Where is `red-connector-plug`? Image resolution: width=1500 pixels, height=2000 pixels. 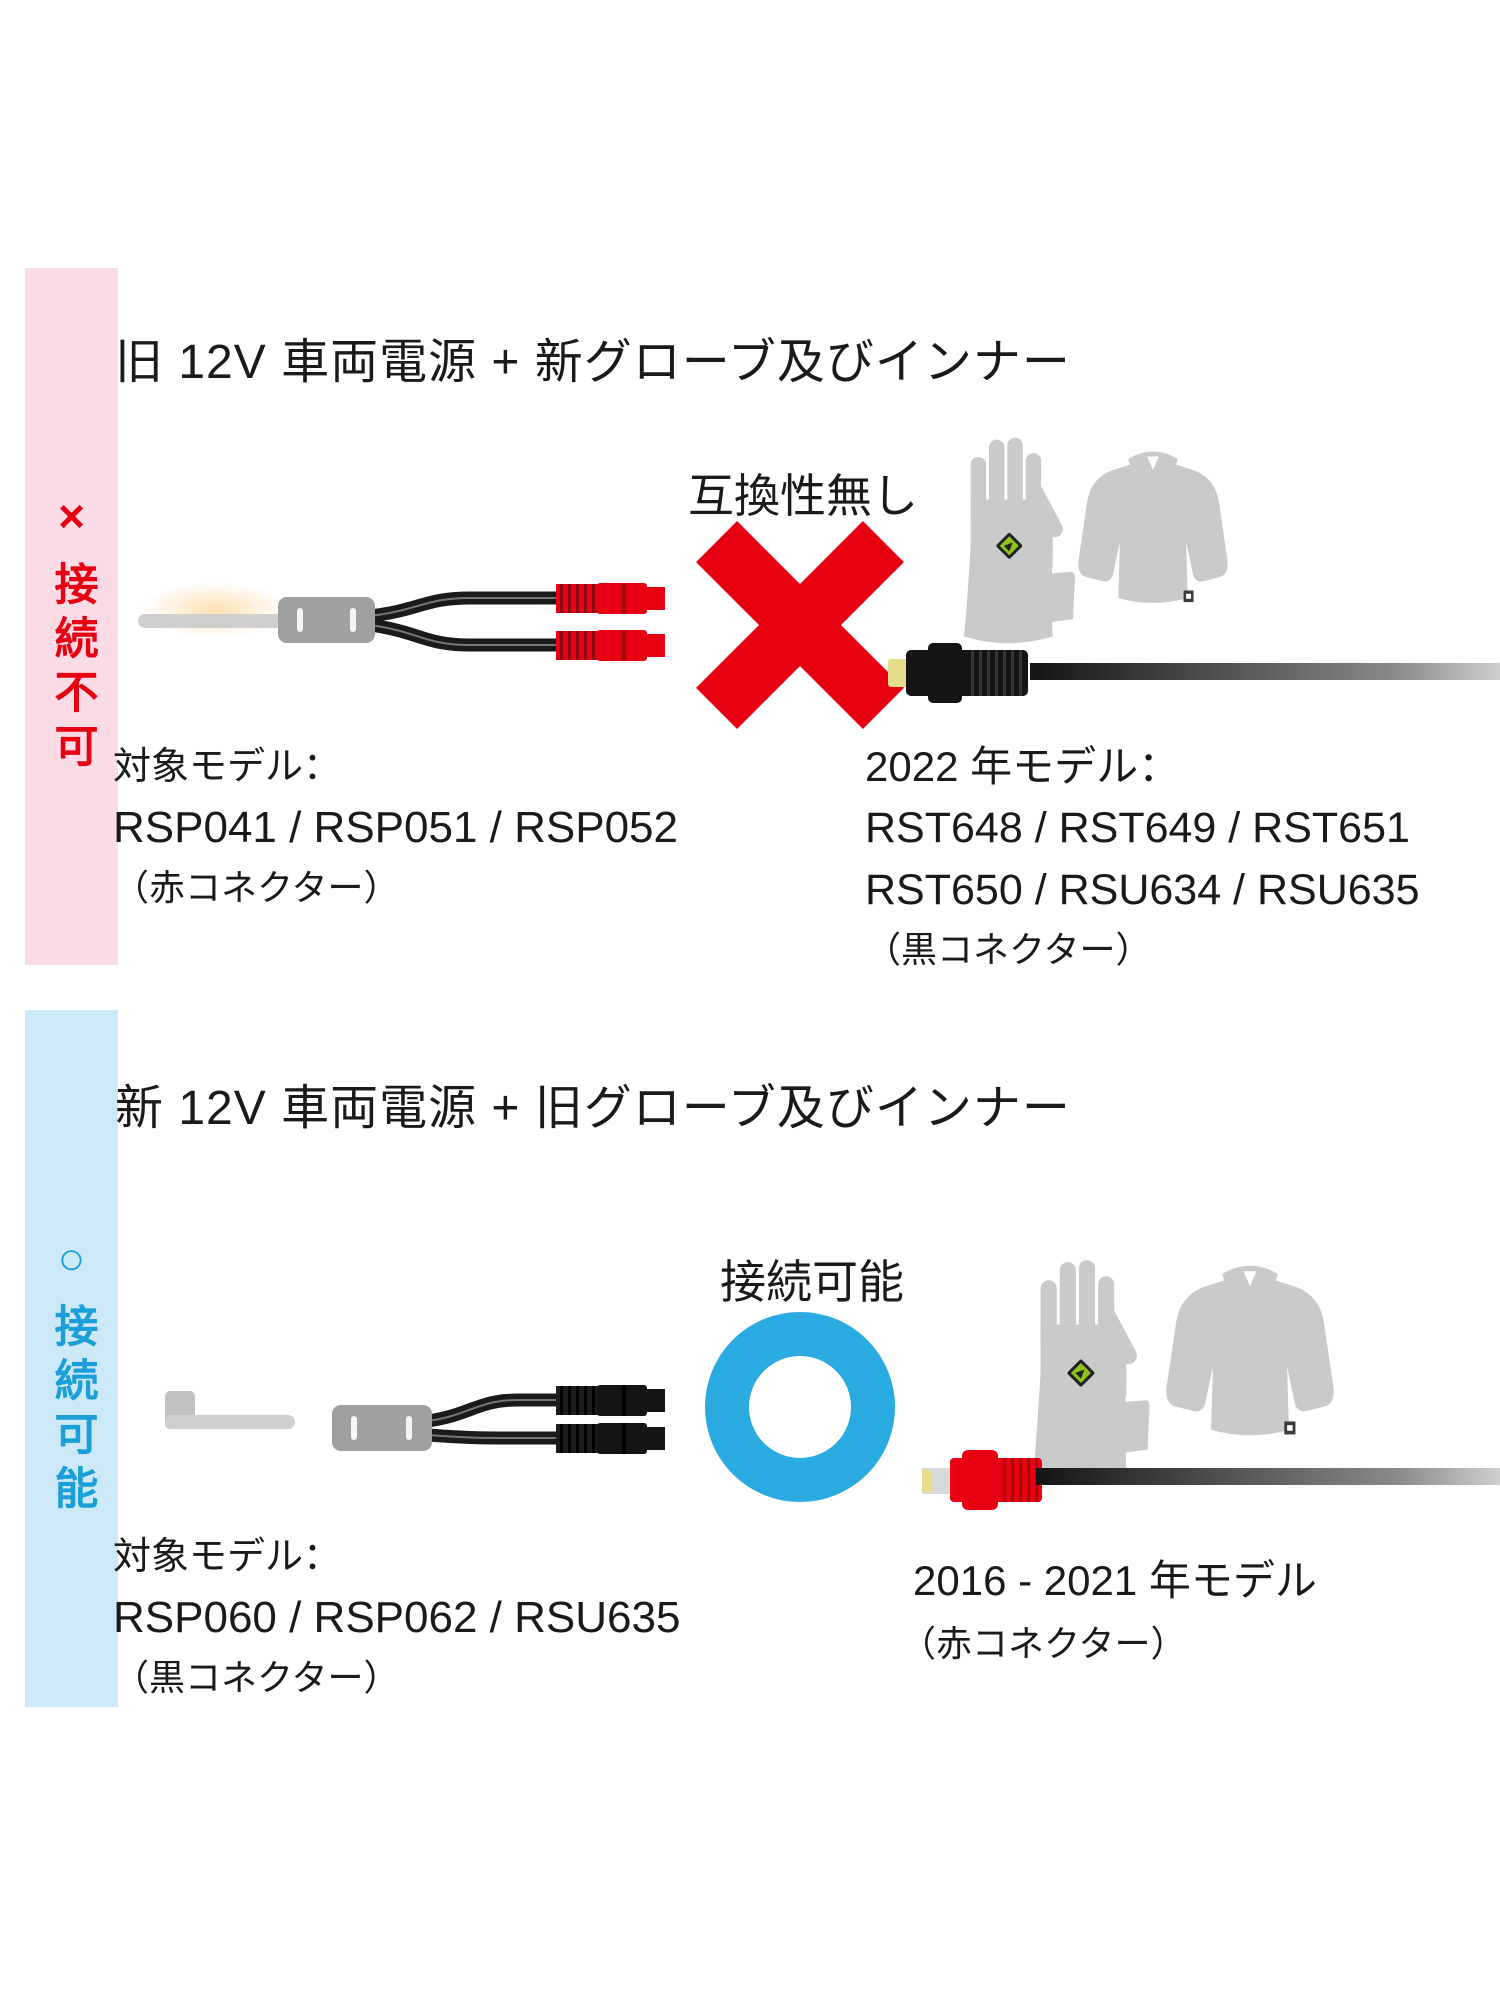
red-connector-plug is located at coordinates (984, 1480).